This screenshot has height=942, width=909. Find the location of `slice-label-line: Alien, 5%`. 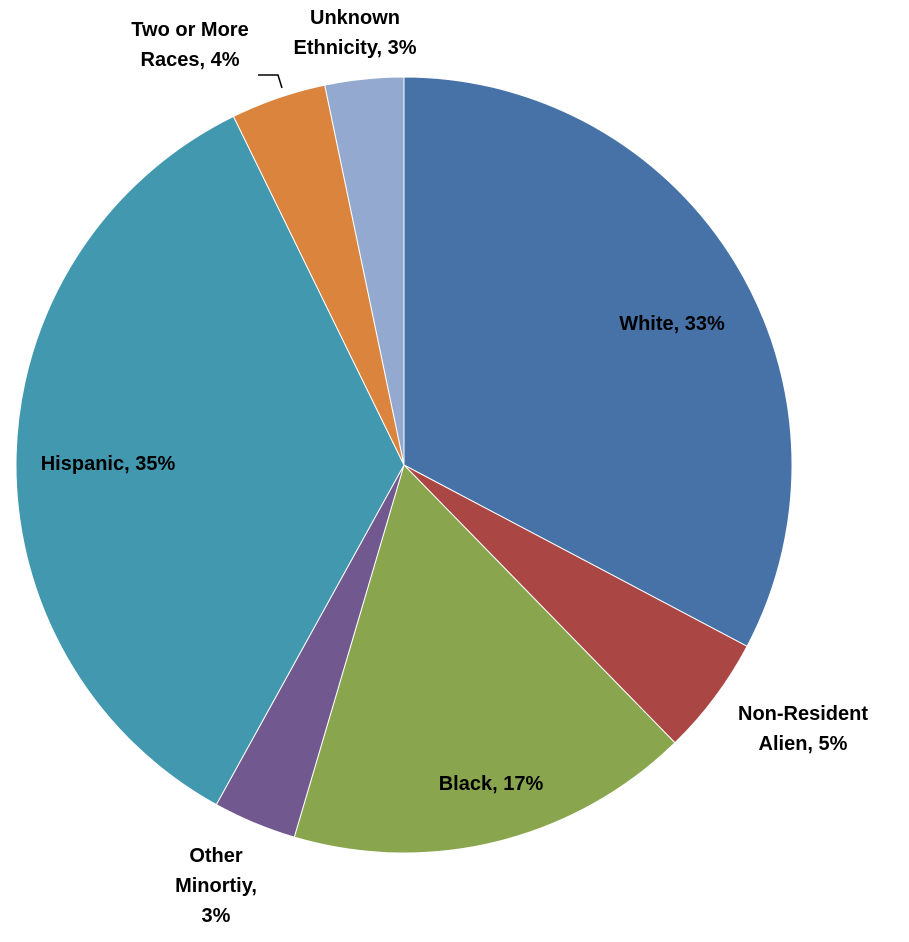

slice-label-line: Alien, 5% is located at coordinates (803, 744).